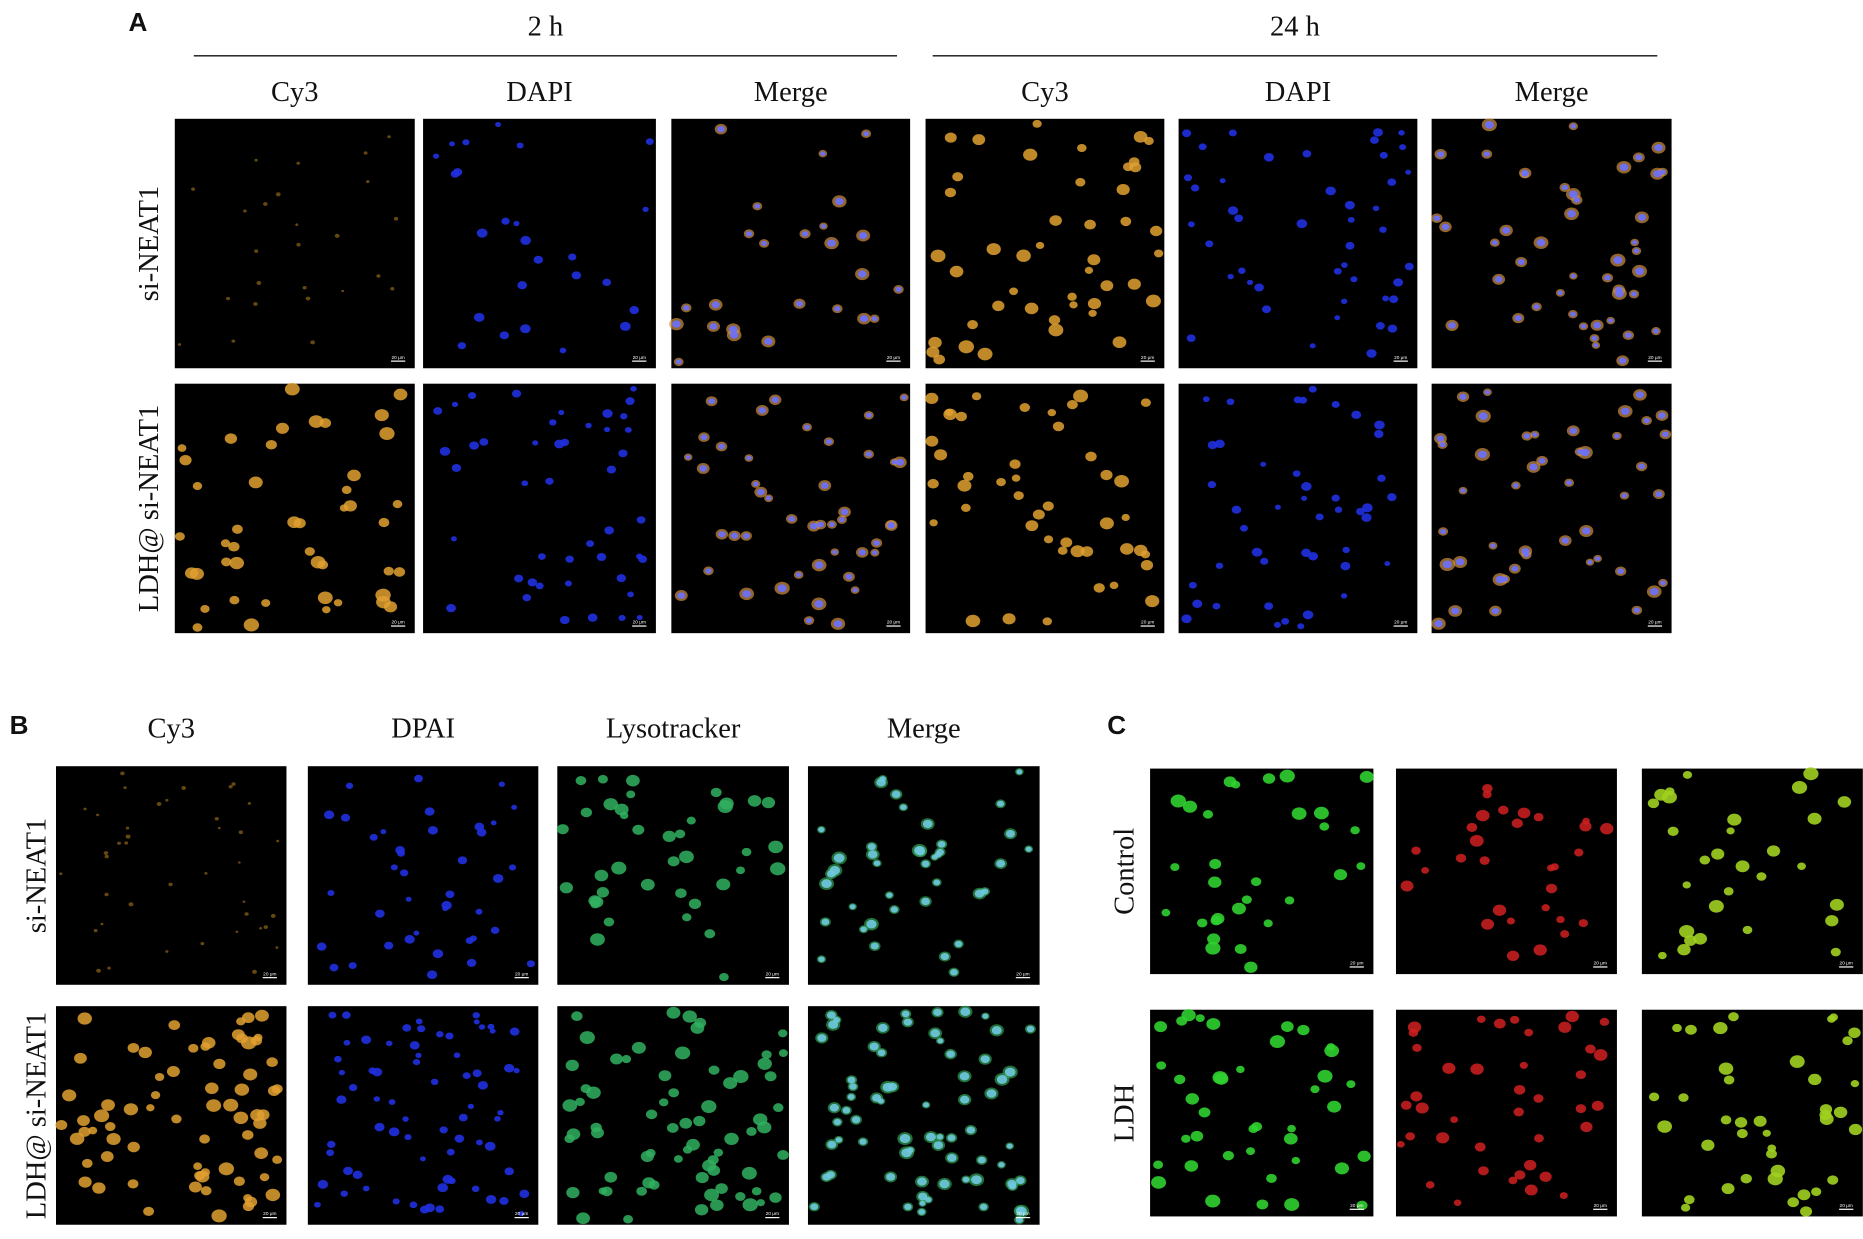  I want to click on row-label: Control, so click(1124, 871).